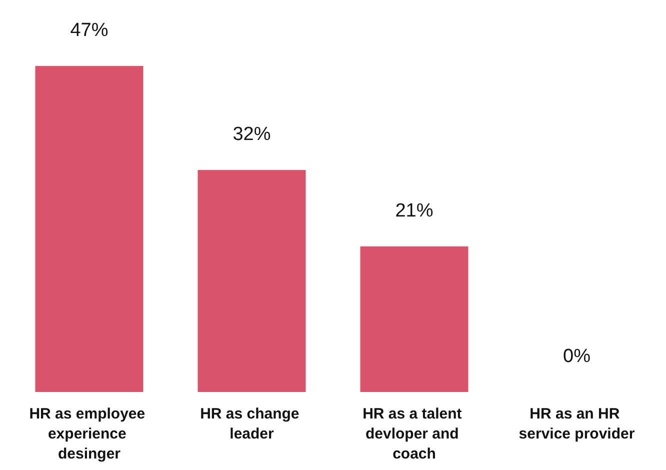 The width and height of the screenshot is (666, 470). I want to click on data-label: 32%, so click(251, 135).